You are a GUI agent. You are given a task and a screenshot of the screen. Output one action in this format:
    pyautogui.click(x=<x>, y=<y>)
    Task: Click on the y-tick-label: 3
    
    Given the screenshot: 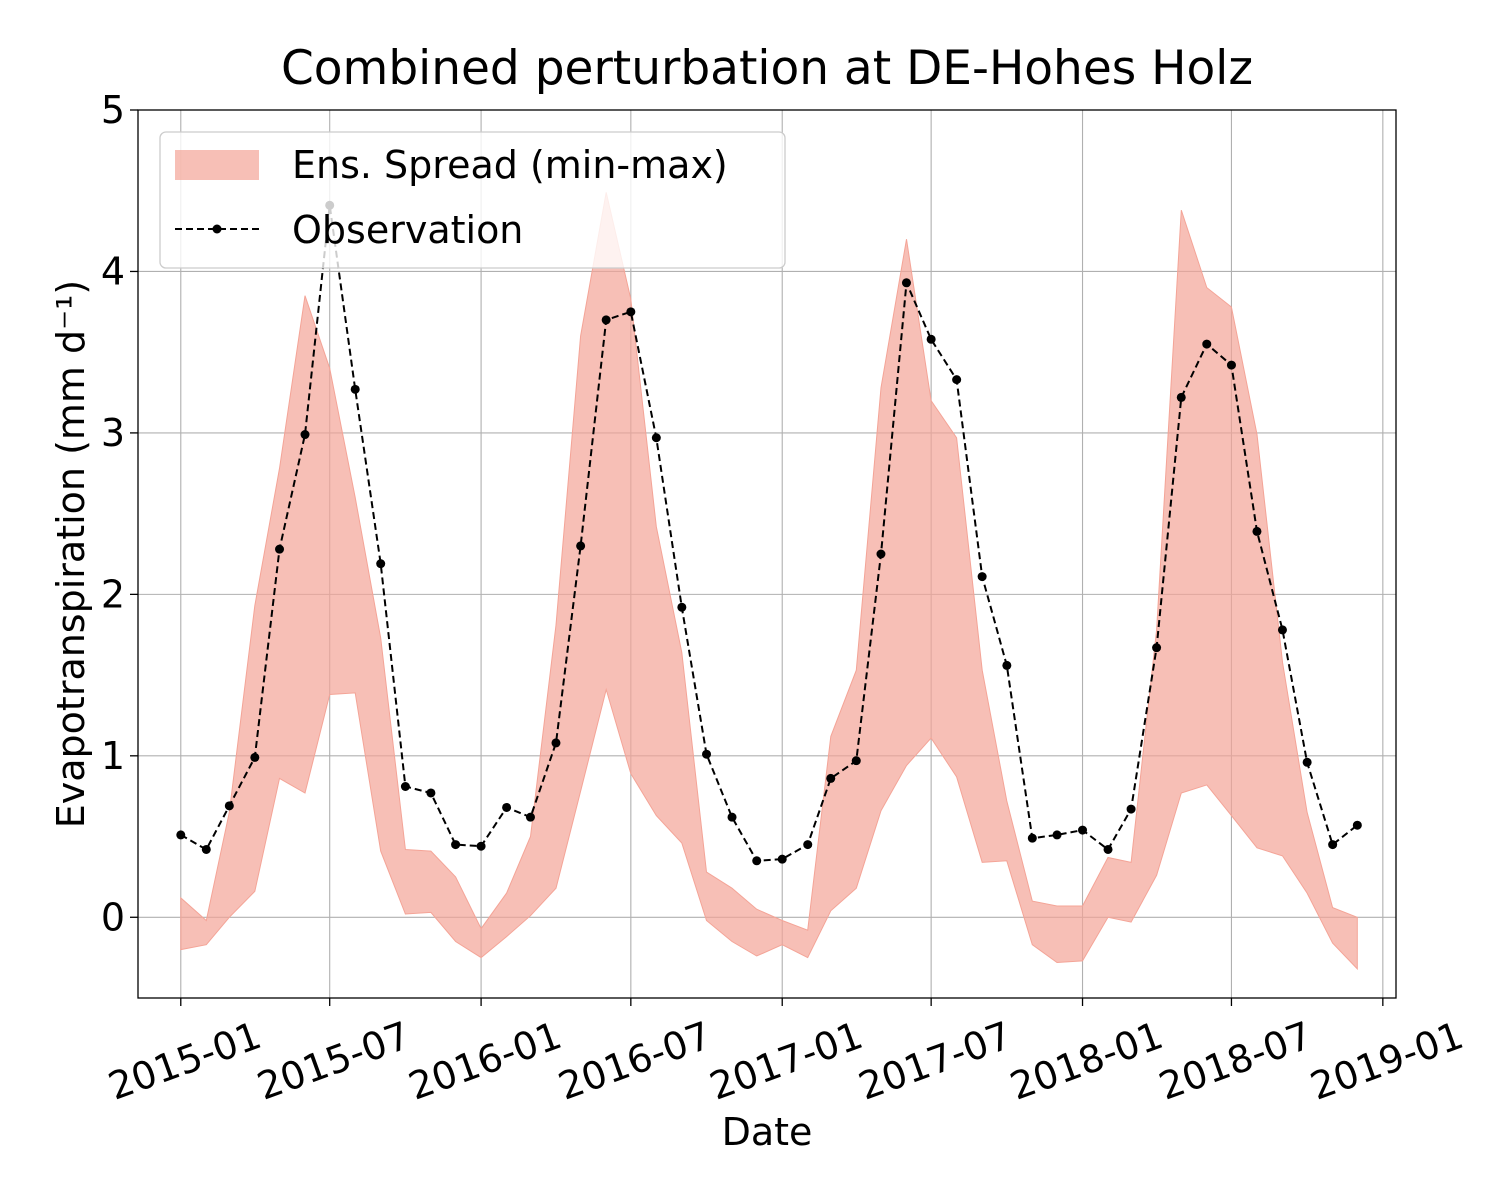 What is the action you would take?
    pyautogui.click(x=113, y=433)
    